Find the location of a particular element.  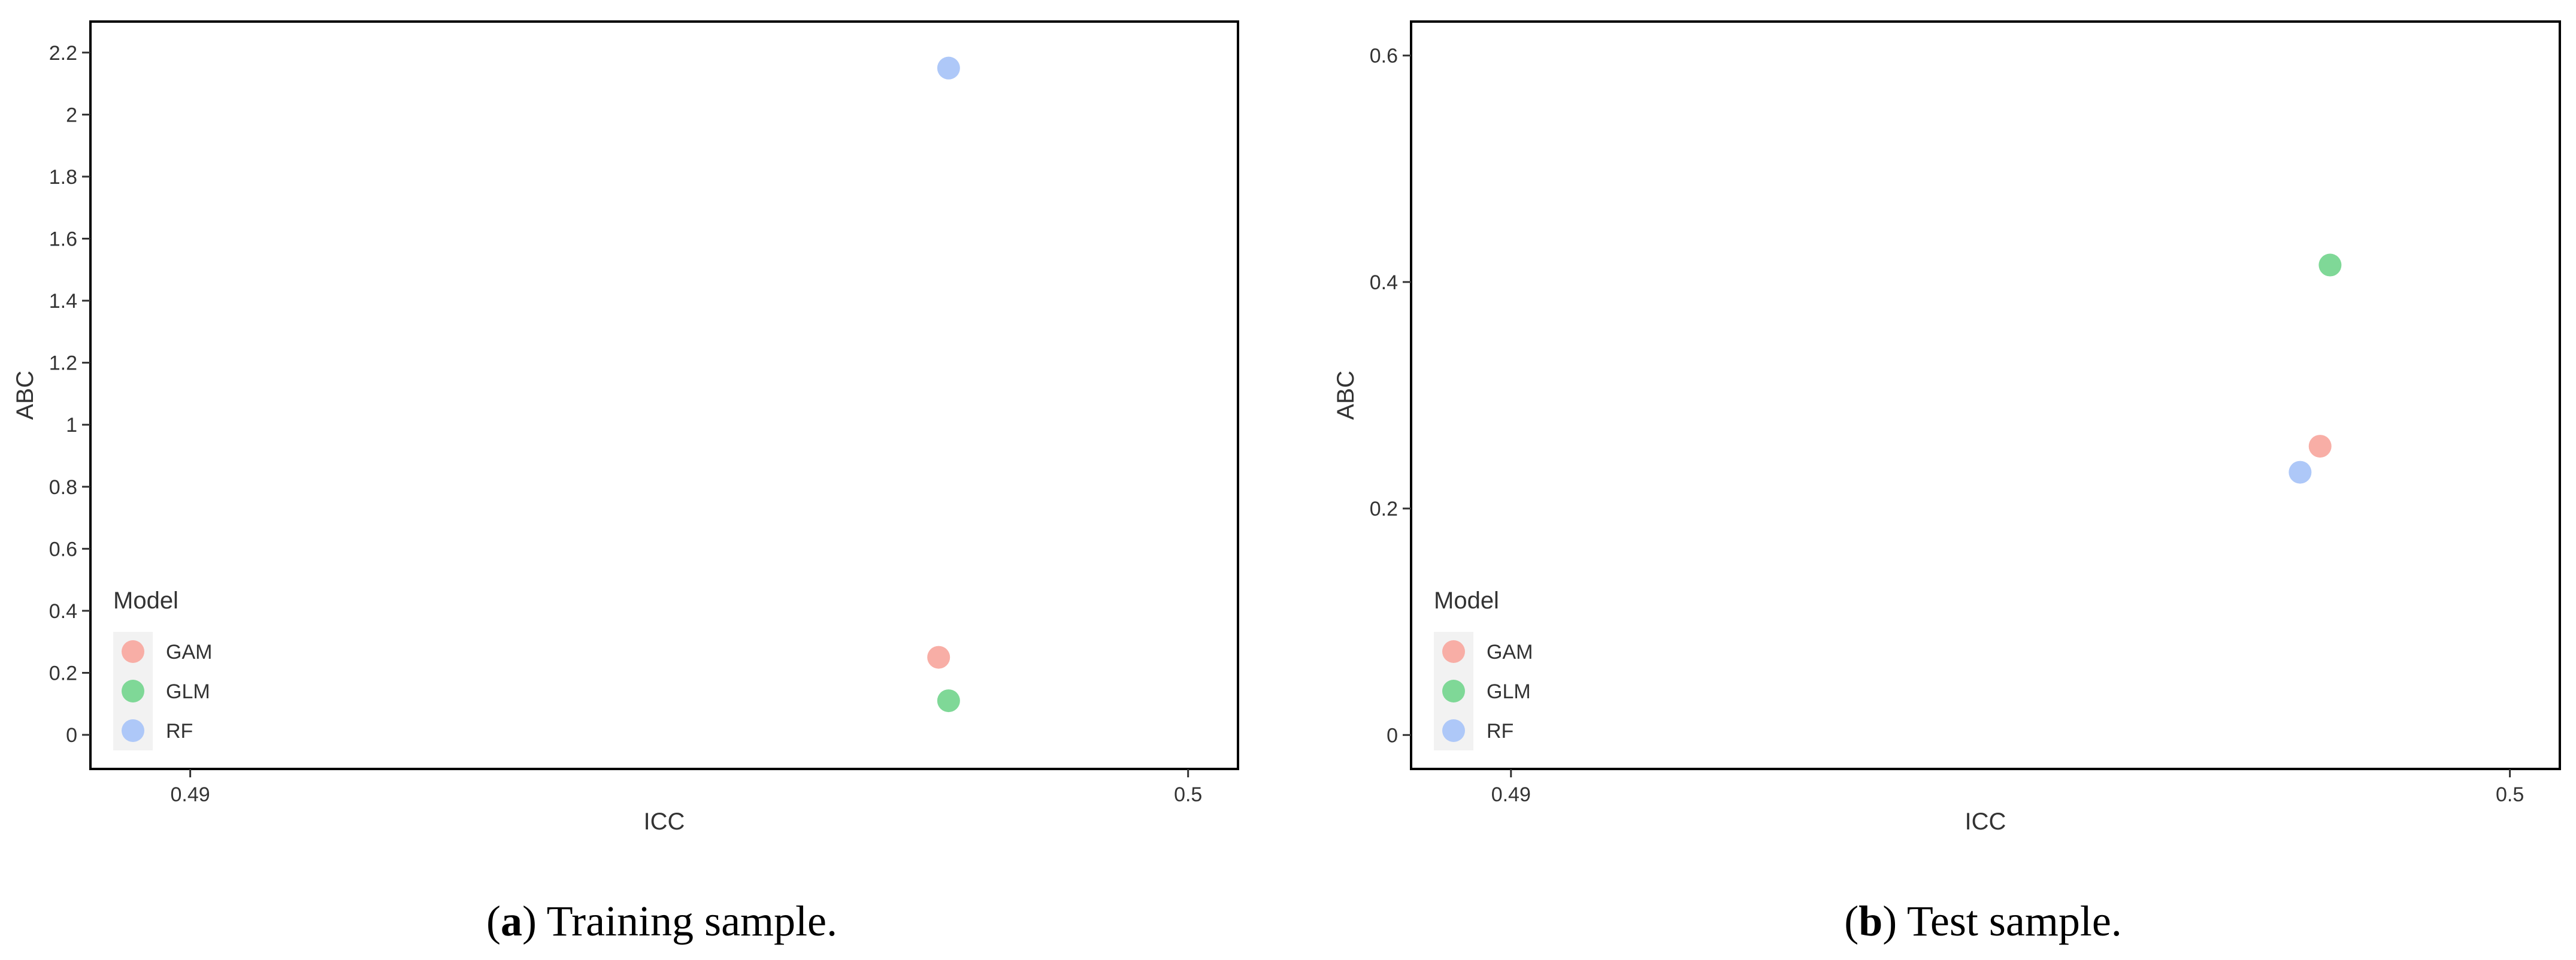

y-tick-label: 1.2 is located at coordinates (63, 363).